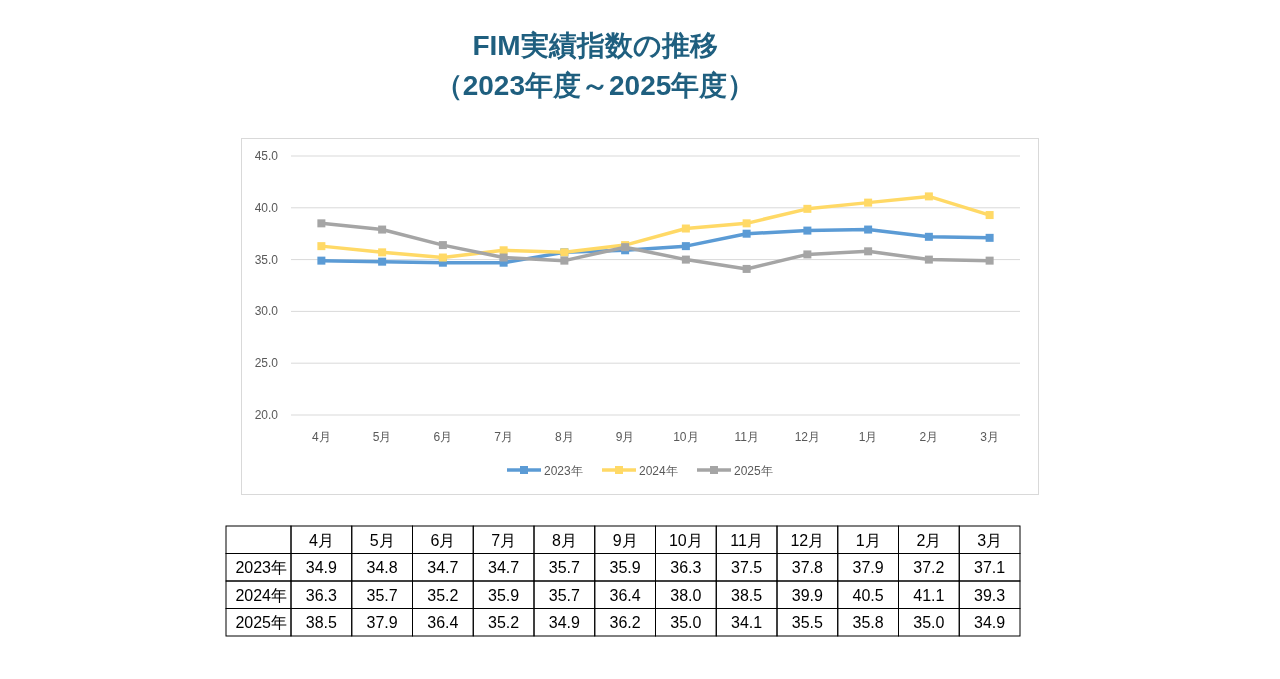 This screenshot has width=1280, height=679. Describe the element at coordinates (443, 437) in the screenshot. I see `x-tick-label: 6月` at that location.